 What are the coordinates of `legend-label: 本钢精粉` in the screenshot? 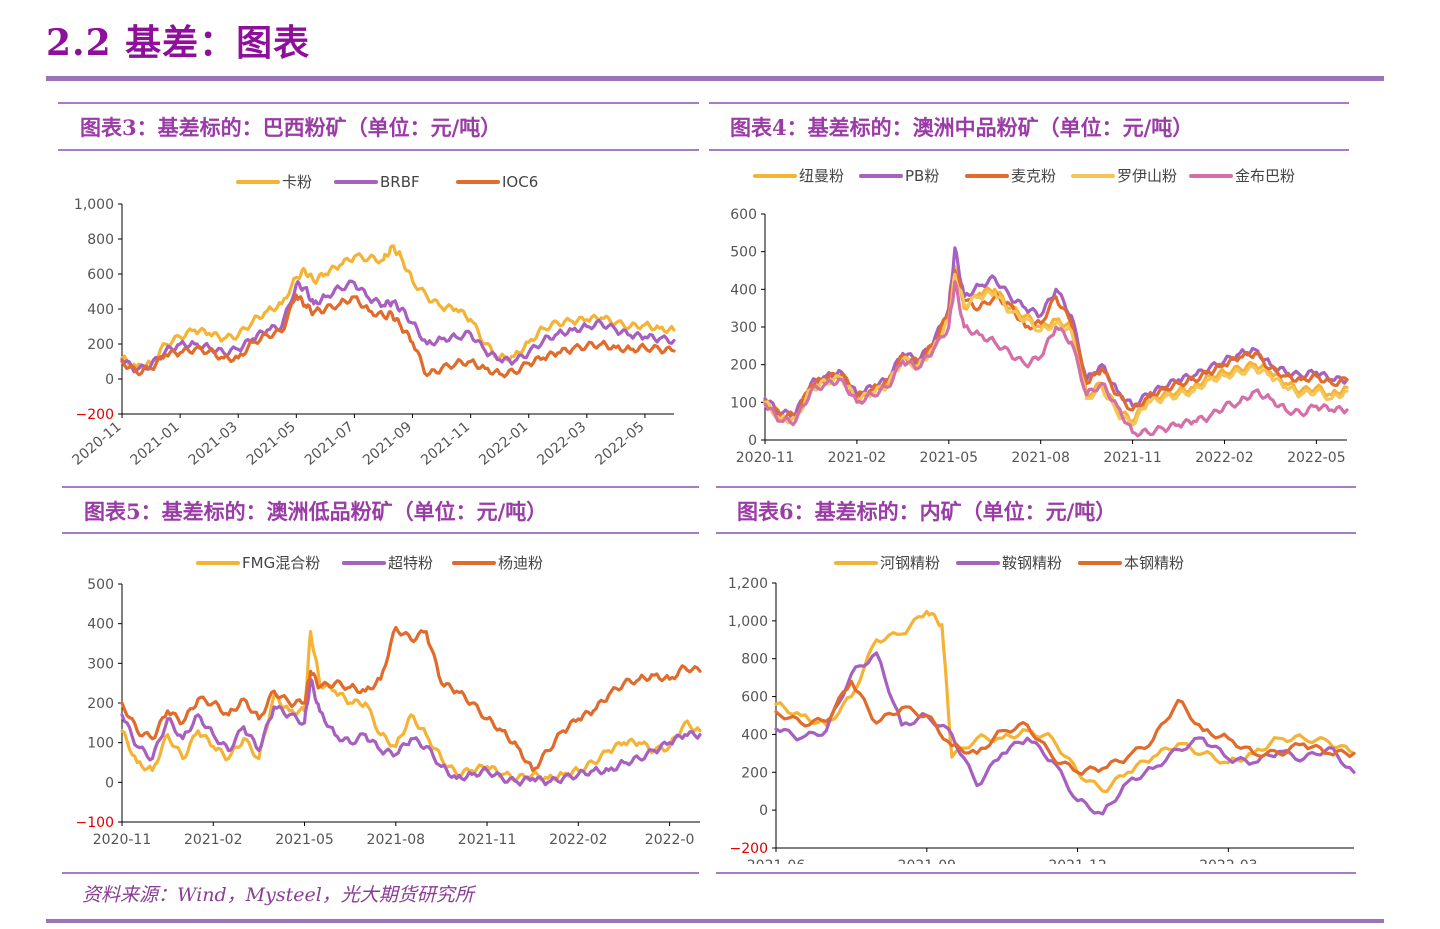 It's located at (1154, 563).